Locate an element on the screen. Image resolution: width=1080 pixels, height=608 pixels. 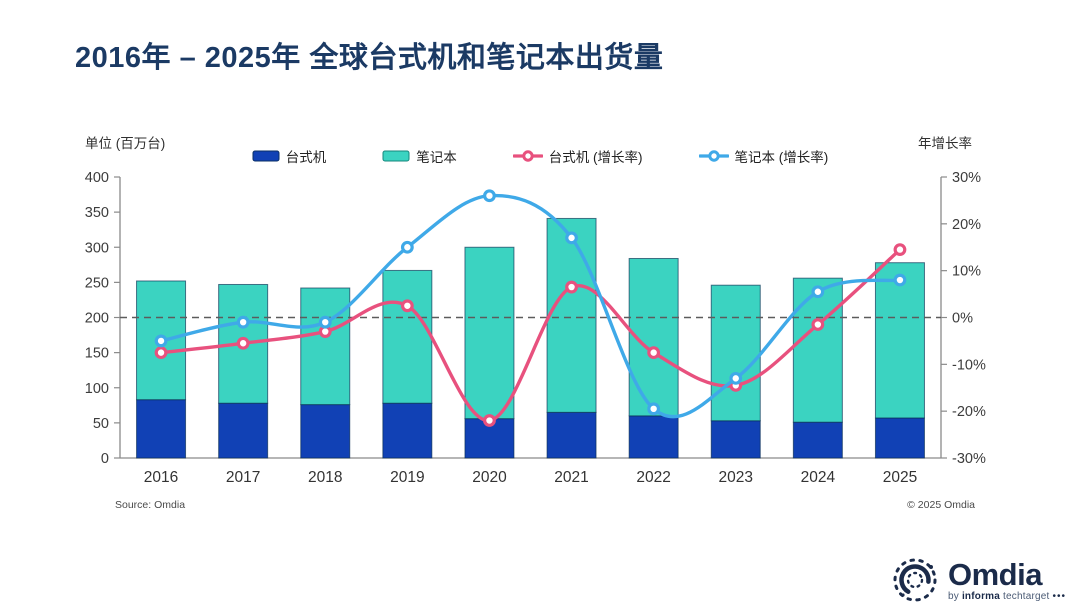
omdia-logo: Omdia by informa techtarget ••• is located at coordinates (978, 580).